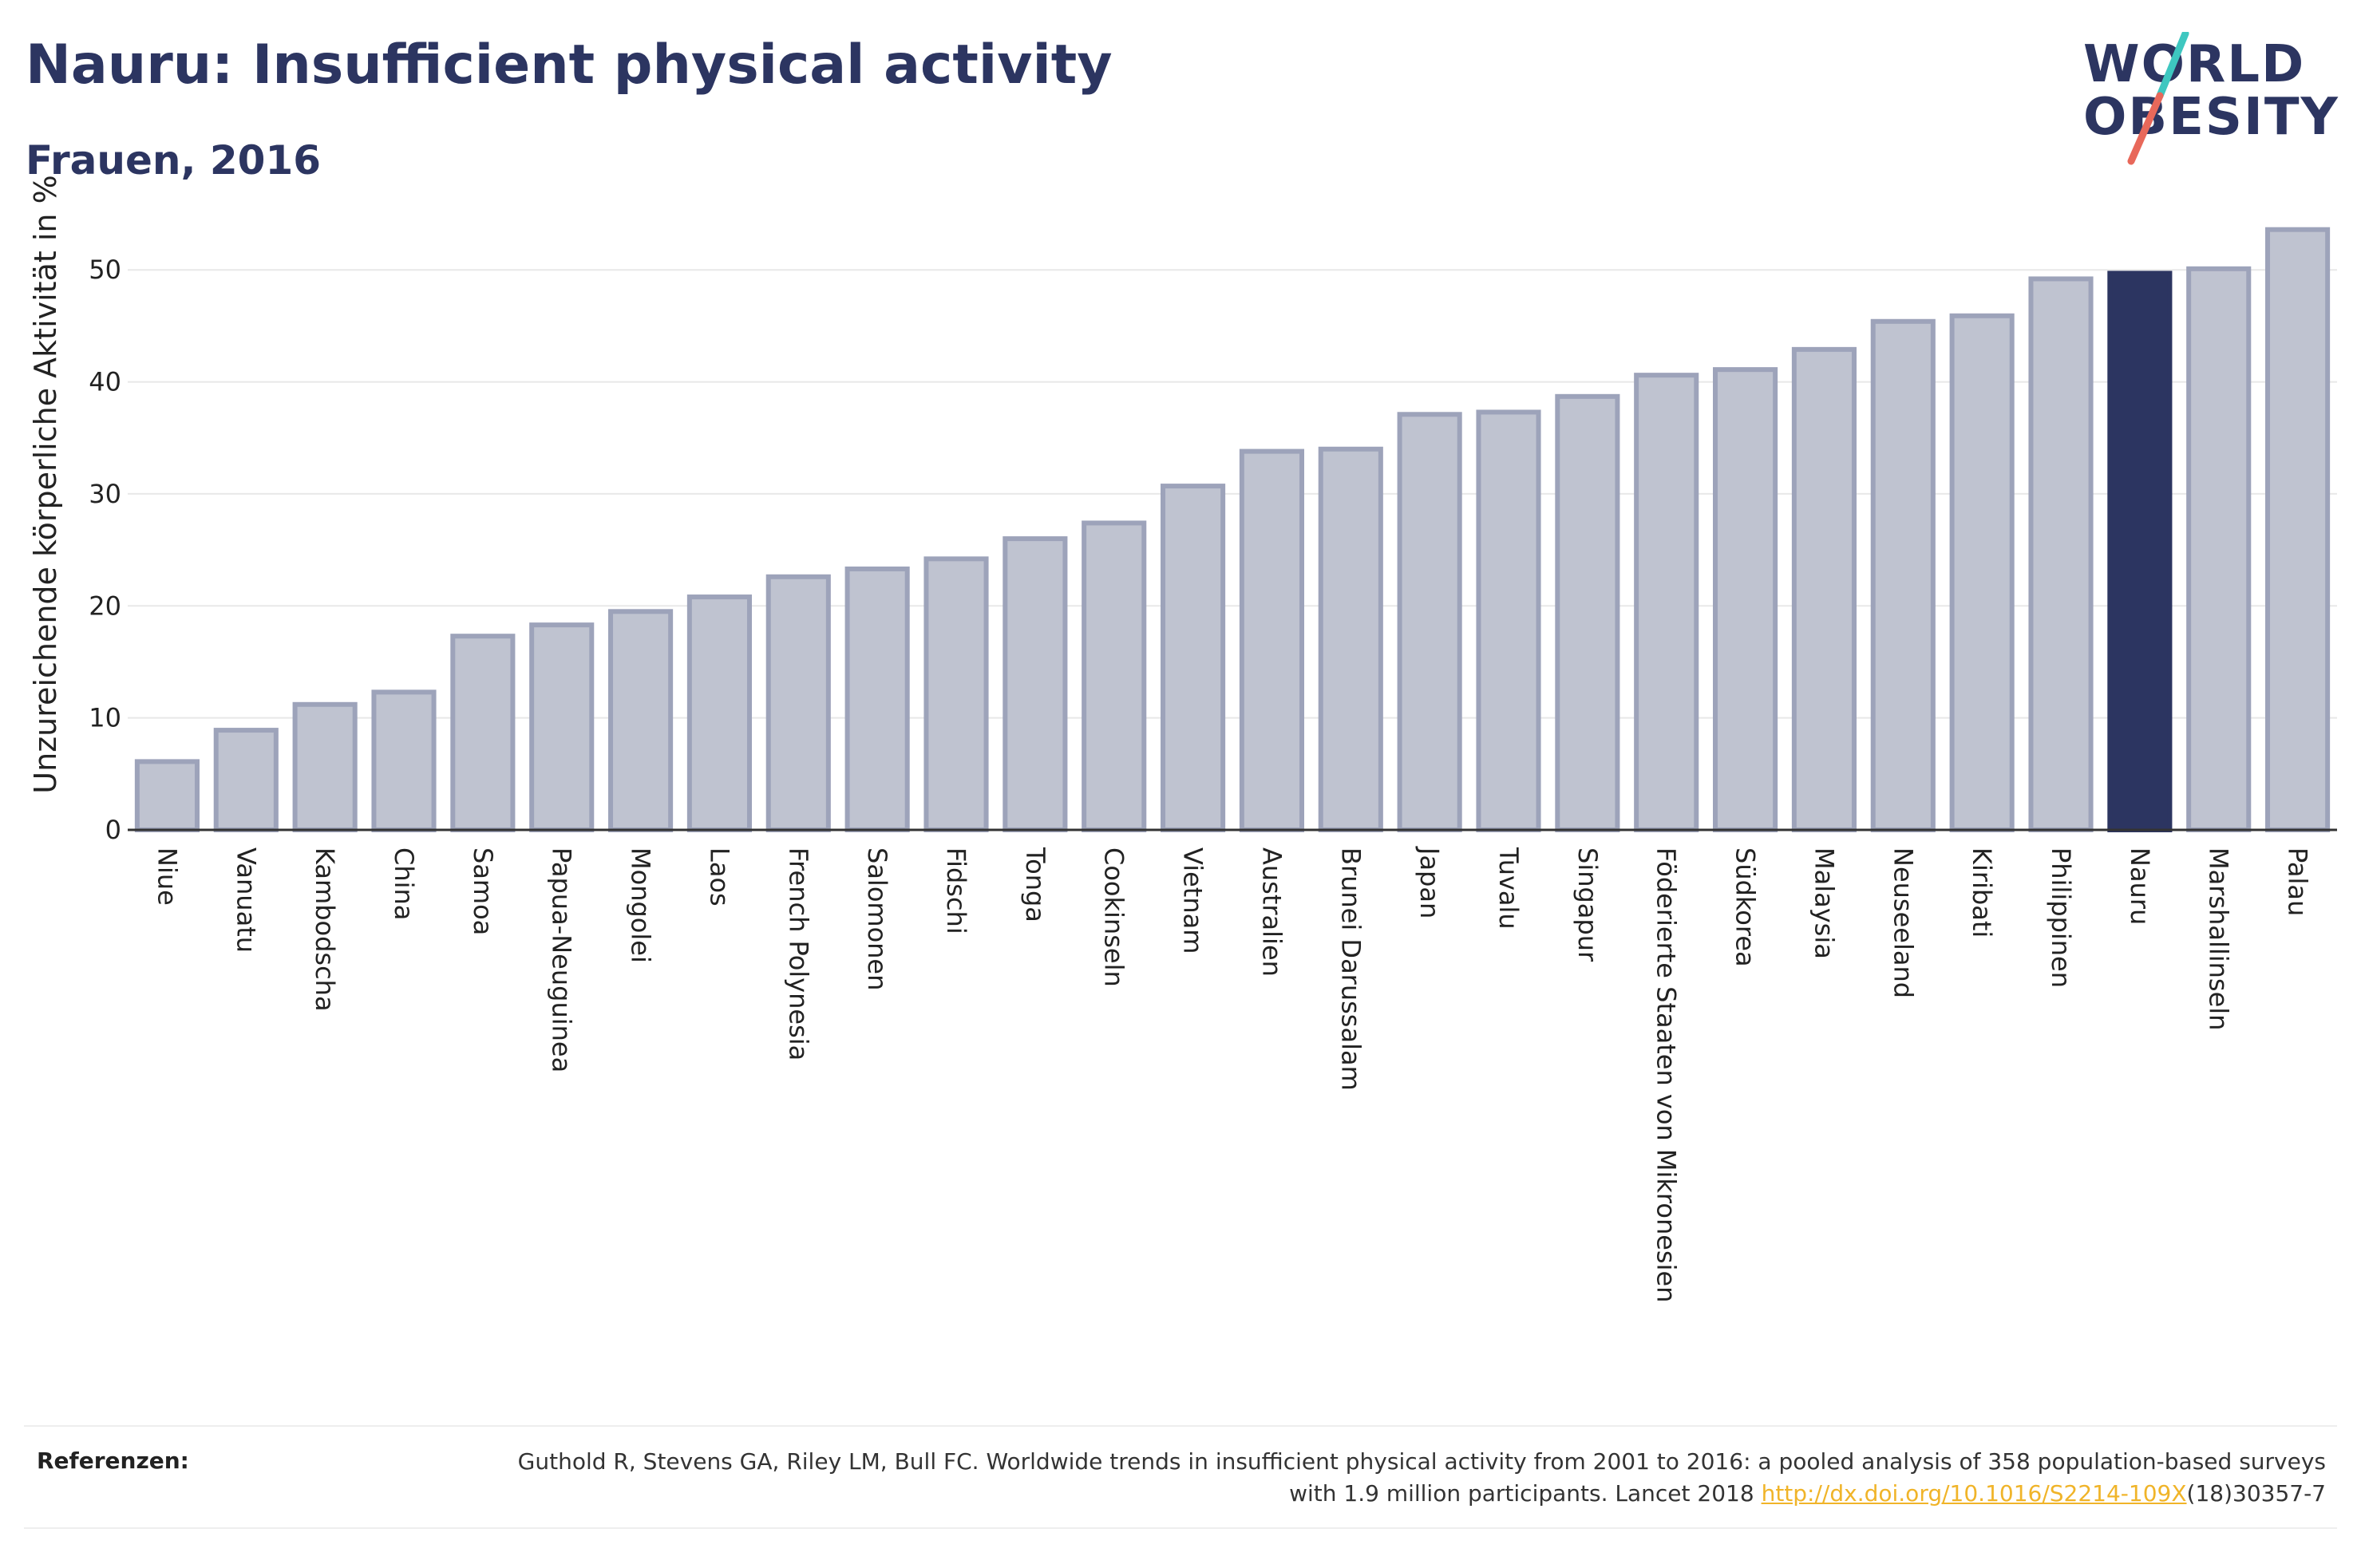 The width and height of the screenshot is (2361, 1568). What do you see at coordinates (719, 876) in the screenshot?
I see `x-tick-label: Laos` at bounding box center [719, 876].